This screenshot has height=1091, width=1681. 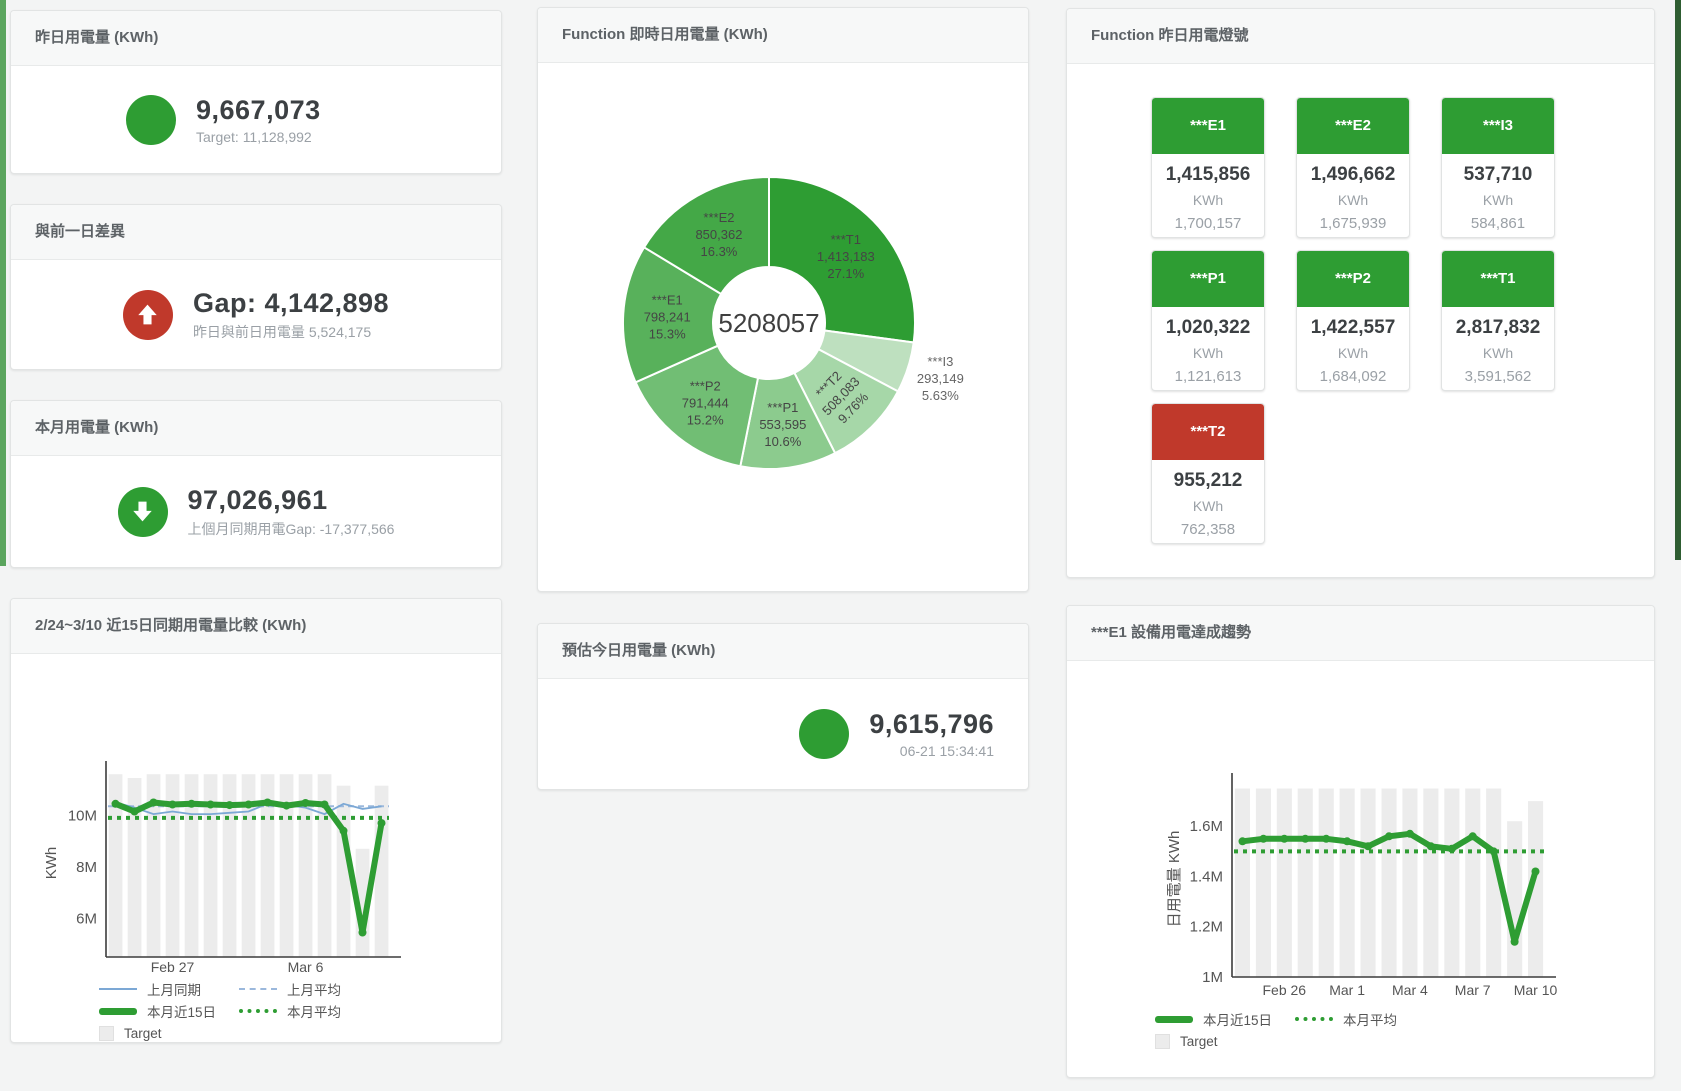 What do you see at coordinates (1370, 1020) in the screenshot?
I see `legend-label: 本月平均` at bounding box center [1370, 1020].